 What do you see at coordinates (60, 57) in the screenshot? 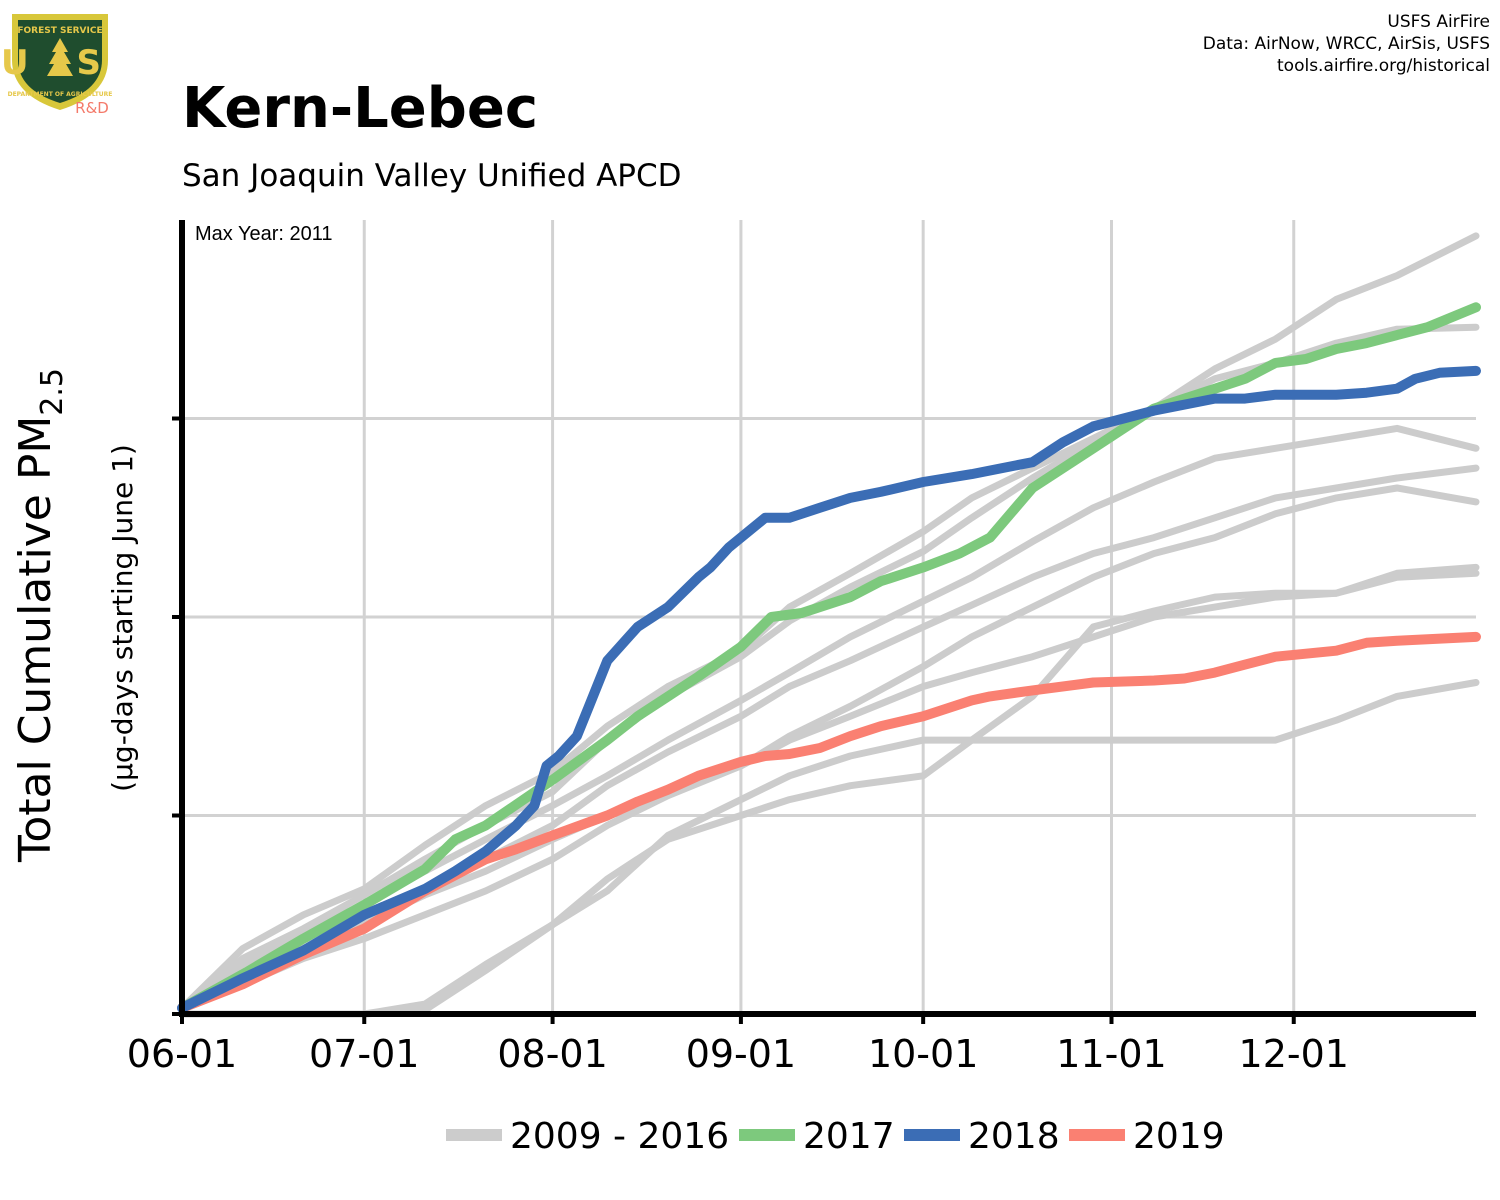
I see `tree-icon` at bounding box center [60, 57].